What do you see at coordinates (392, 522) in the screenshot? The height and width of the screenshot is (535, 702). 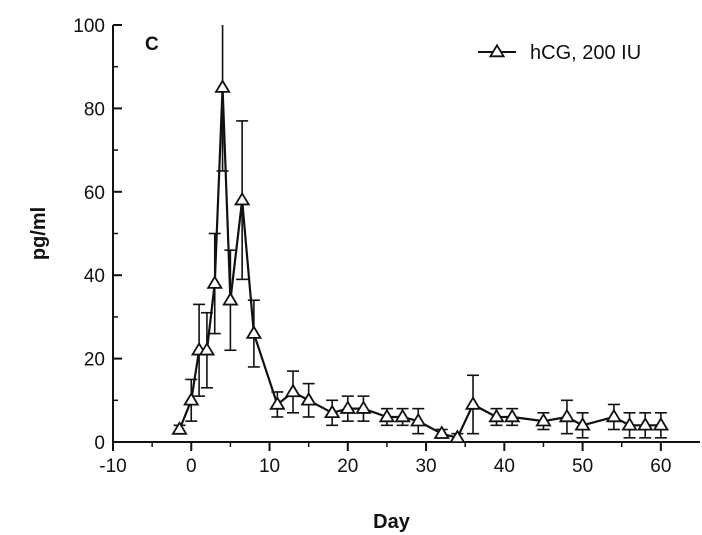 I see `x-axis-title: Day` at bounding box center [392, 522].